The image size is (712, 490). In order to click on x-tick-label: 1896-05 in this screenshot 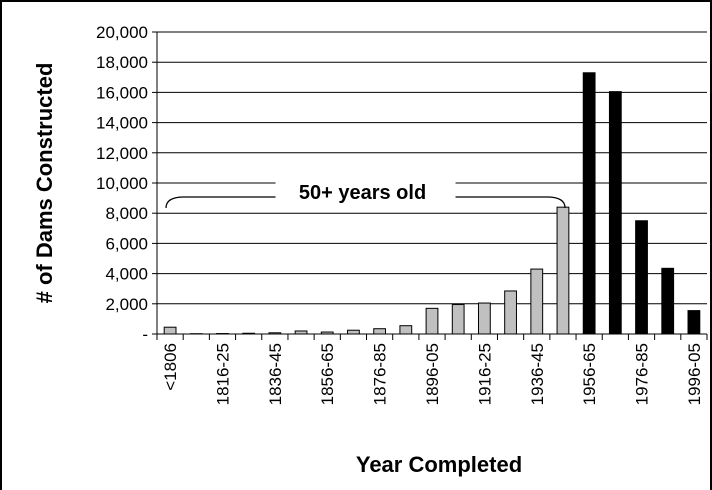, I will do `click(432, 374)`.